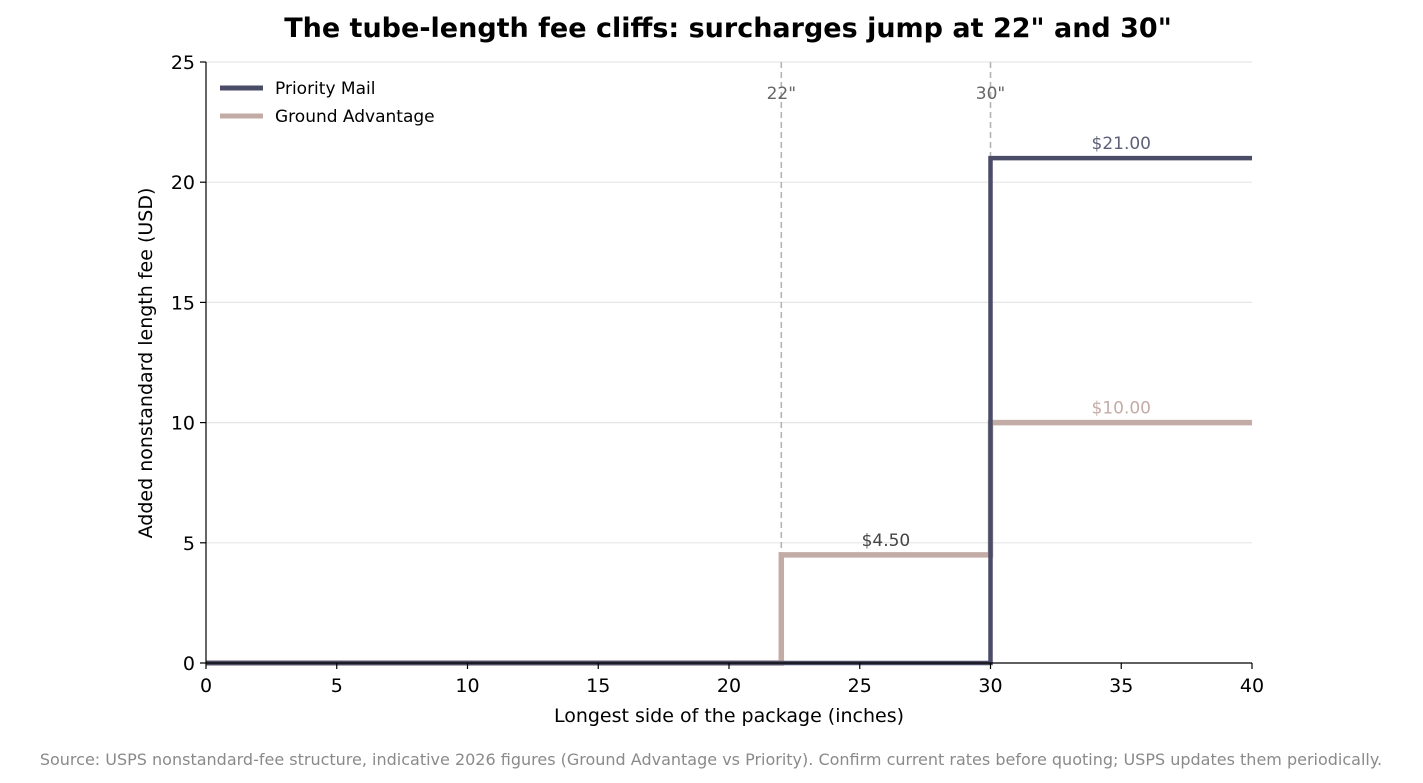  Describe the element at coordinates (325, 89) in the screenshot. I see `legend-label: Priority Mail` at that location.